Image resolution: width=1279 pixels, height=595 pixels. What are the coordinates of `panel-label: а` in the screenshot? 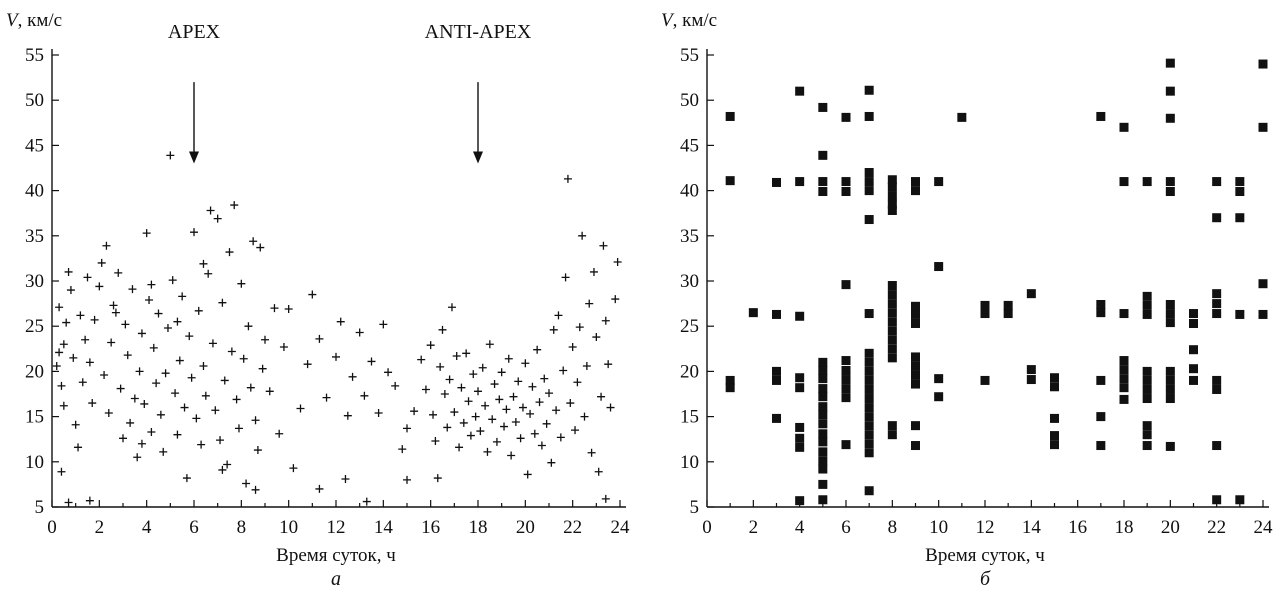 It's located at (336, 579).